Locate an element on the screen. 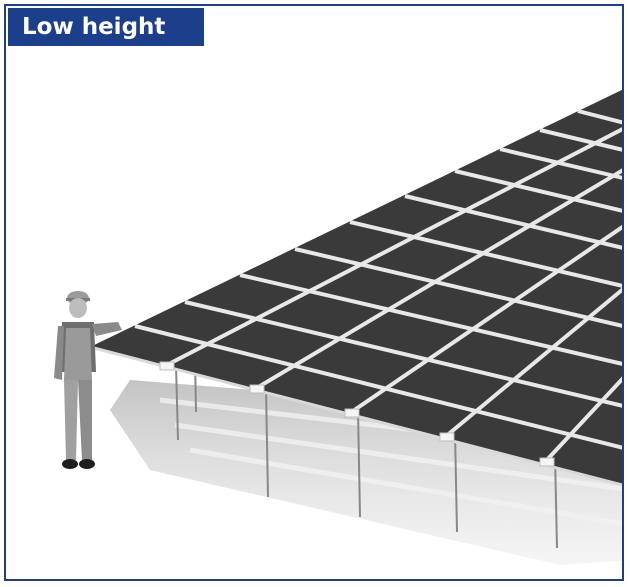  worker-figure is located at coordinates (88, 380).